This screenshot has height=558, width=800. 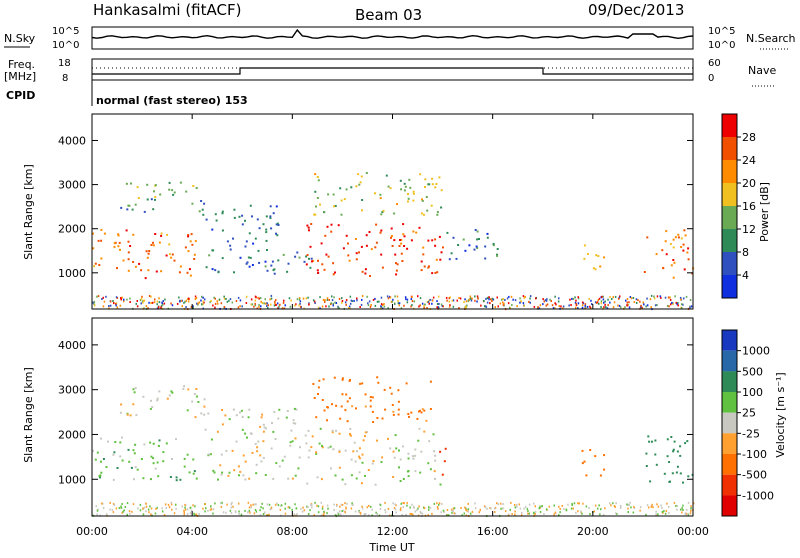 What do you see at coordinates (714, 63) in the screenshot?
I see `freq-right-tick-top: 60` at bounding box center [714, 63].